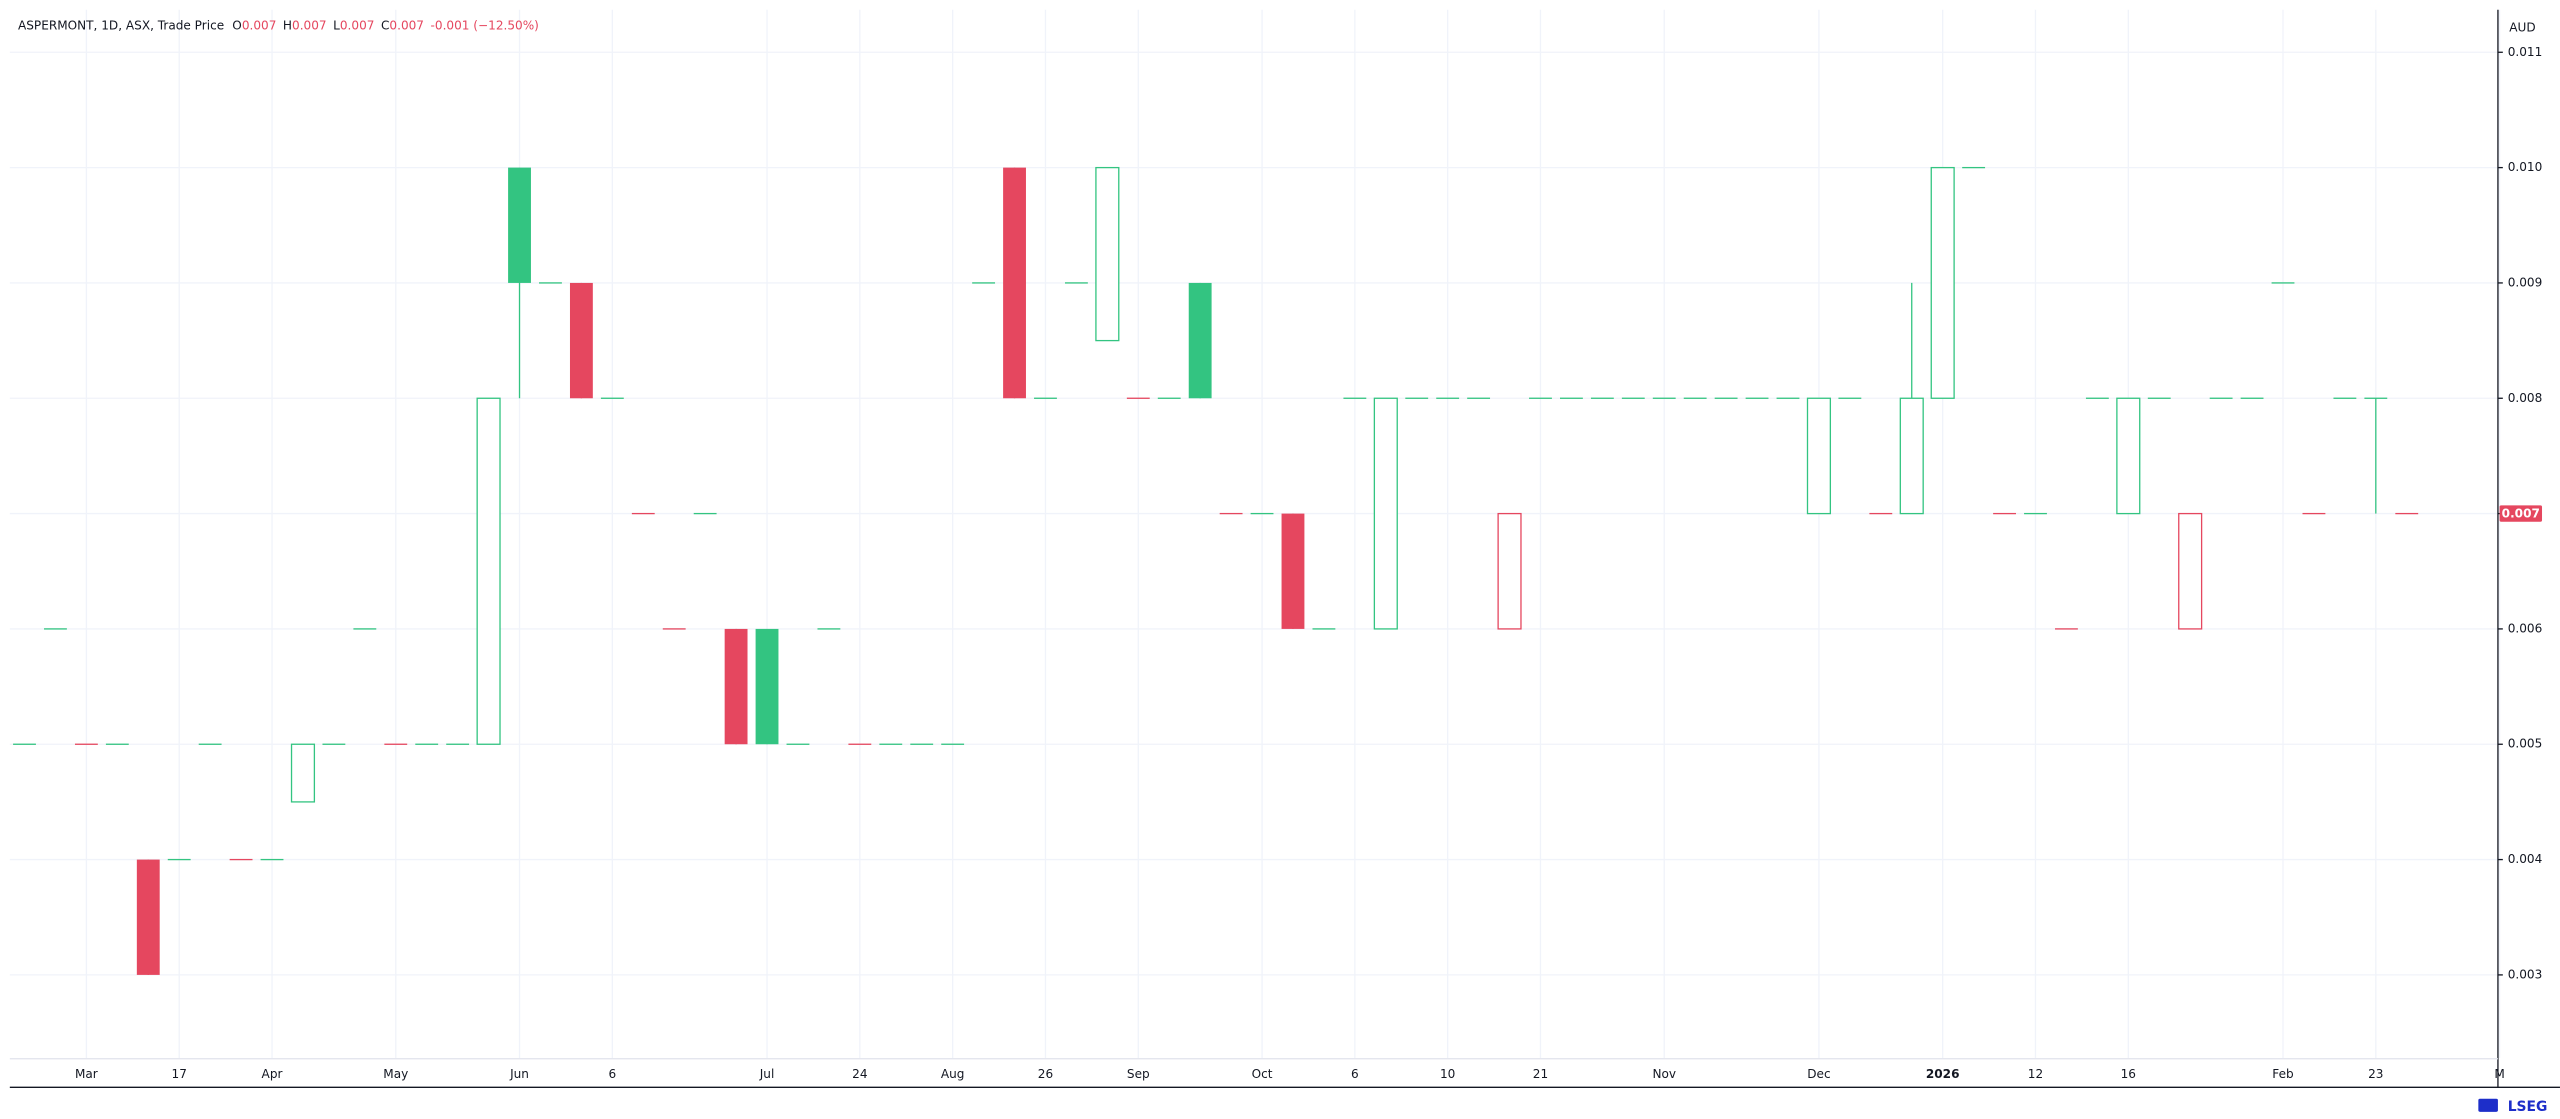 This screenshot has height=1119, width=2560. Describe the element at coordinates (2488, 1105) in the screenshot. I see `brand-icon` at that location.